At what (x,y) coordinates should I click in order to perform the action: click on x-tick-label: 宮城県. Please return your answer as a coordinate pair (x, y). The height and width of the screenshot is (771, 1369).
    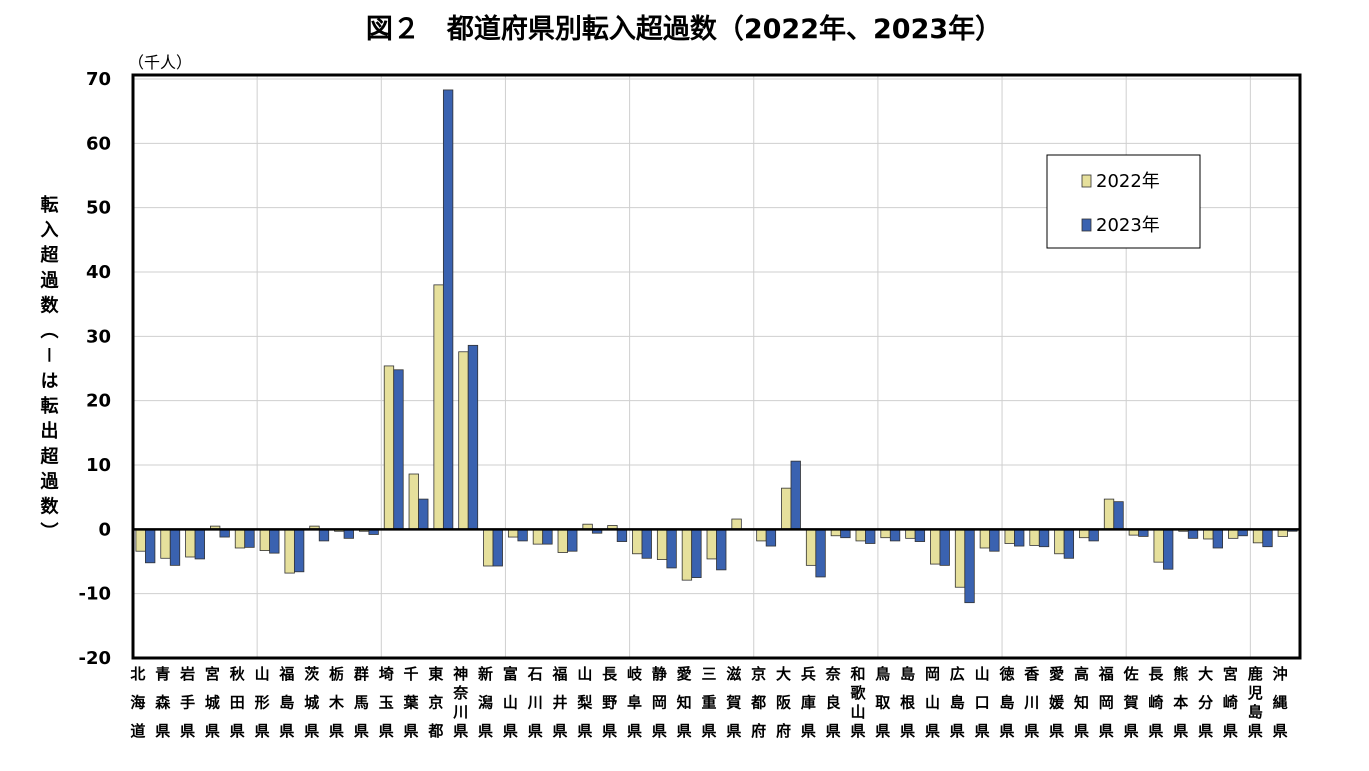
    Looking at the image, I should click on (212, 702).